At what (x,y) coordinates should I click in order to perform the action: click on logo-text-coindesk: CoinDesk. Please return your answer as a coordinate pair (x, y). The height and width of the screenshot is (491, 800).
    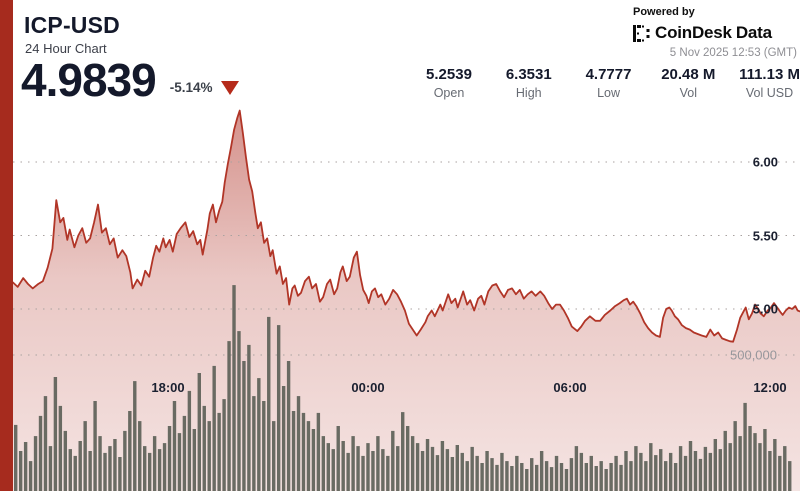
    Looking at the image, I should click on (693, 32).